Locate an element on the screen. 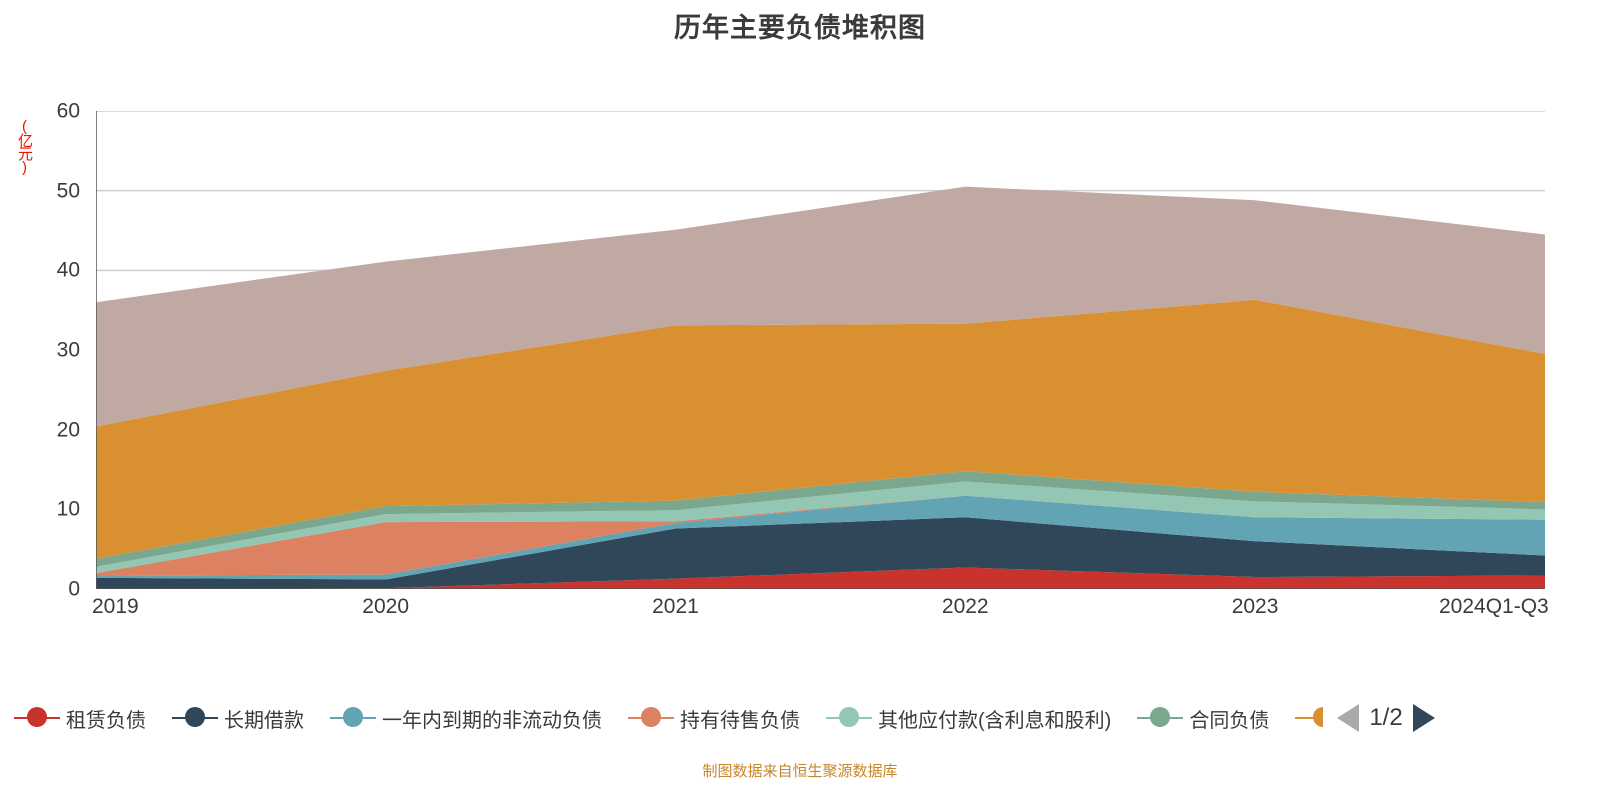 This screenshot has height=800, width=1600. legend-item-label: 合同负债 is located at coordinates (1229, 720).